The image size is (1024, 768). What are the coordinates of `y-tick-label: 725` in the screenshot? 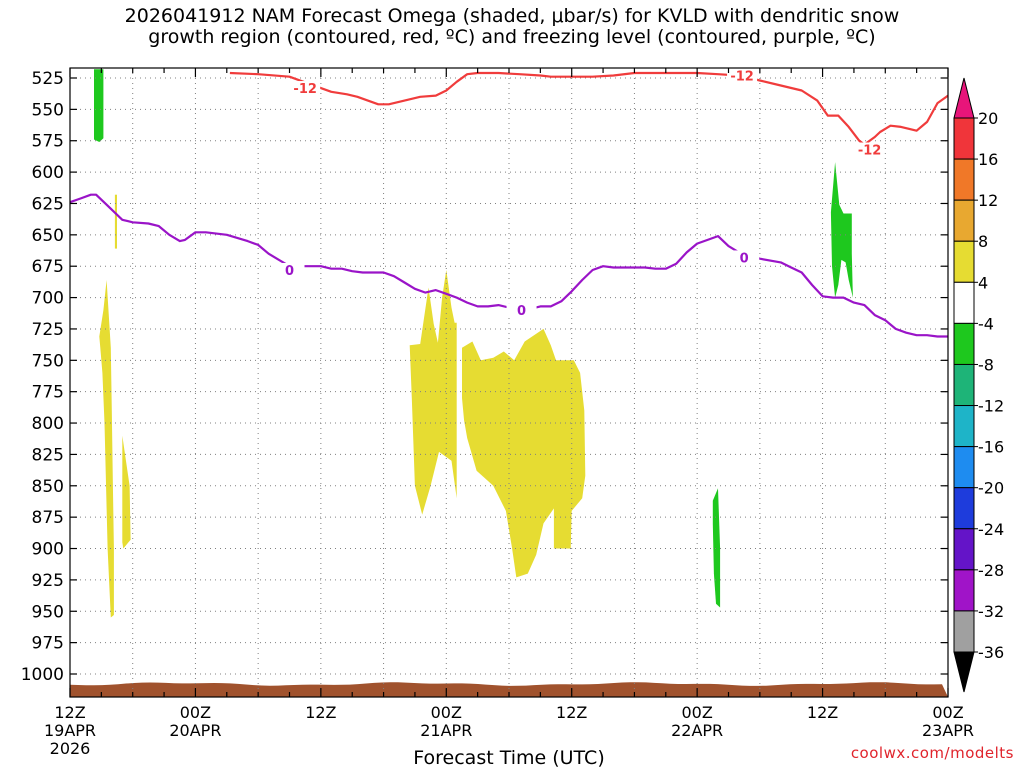 It's located at (48, 330).